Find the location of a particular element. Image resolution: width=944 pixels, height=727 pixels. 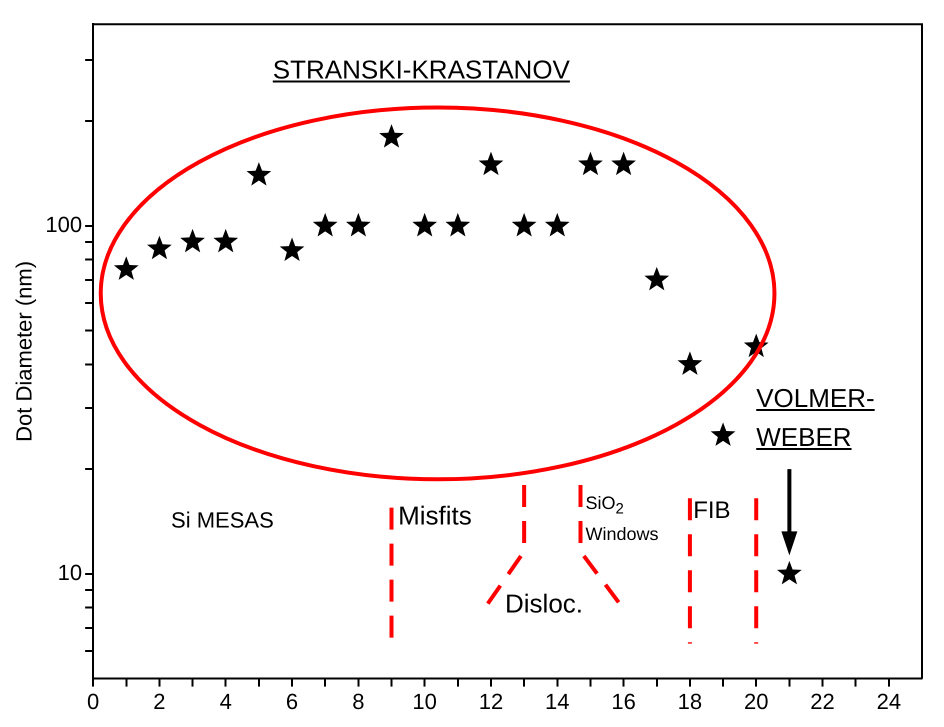

x-tick-label: 8 is located at coordinates (358, 701).